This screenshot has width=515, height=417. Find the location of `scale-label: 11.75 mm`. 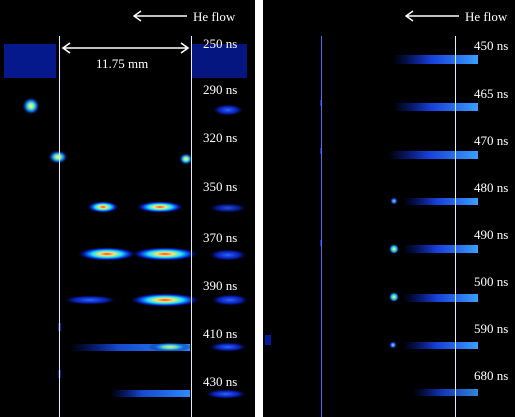

scale-label: 11.75 mm is located at coordinates (122, 63).